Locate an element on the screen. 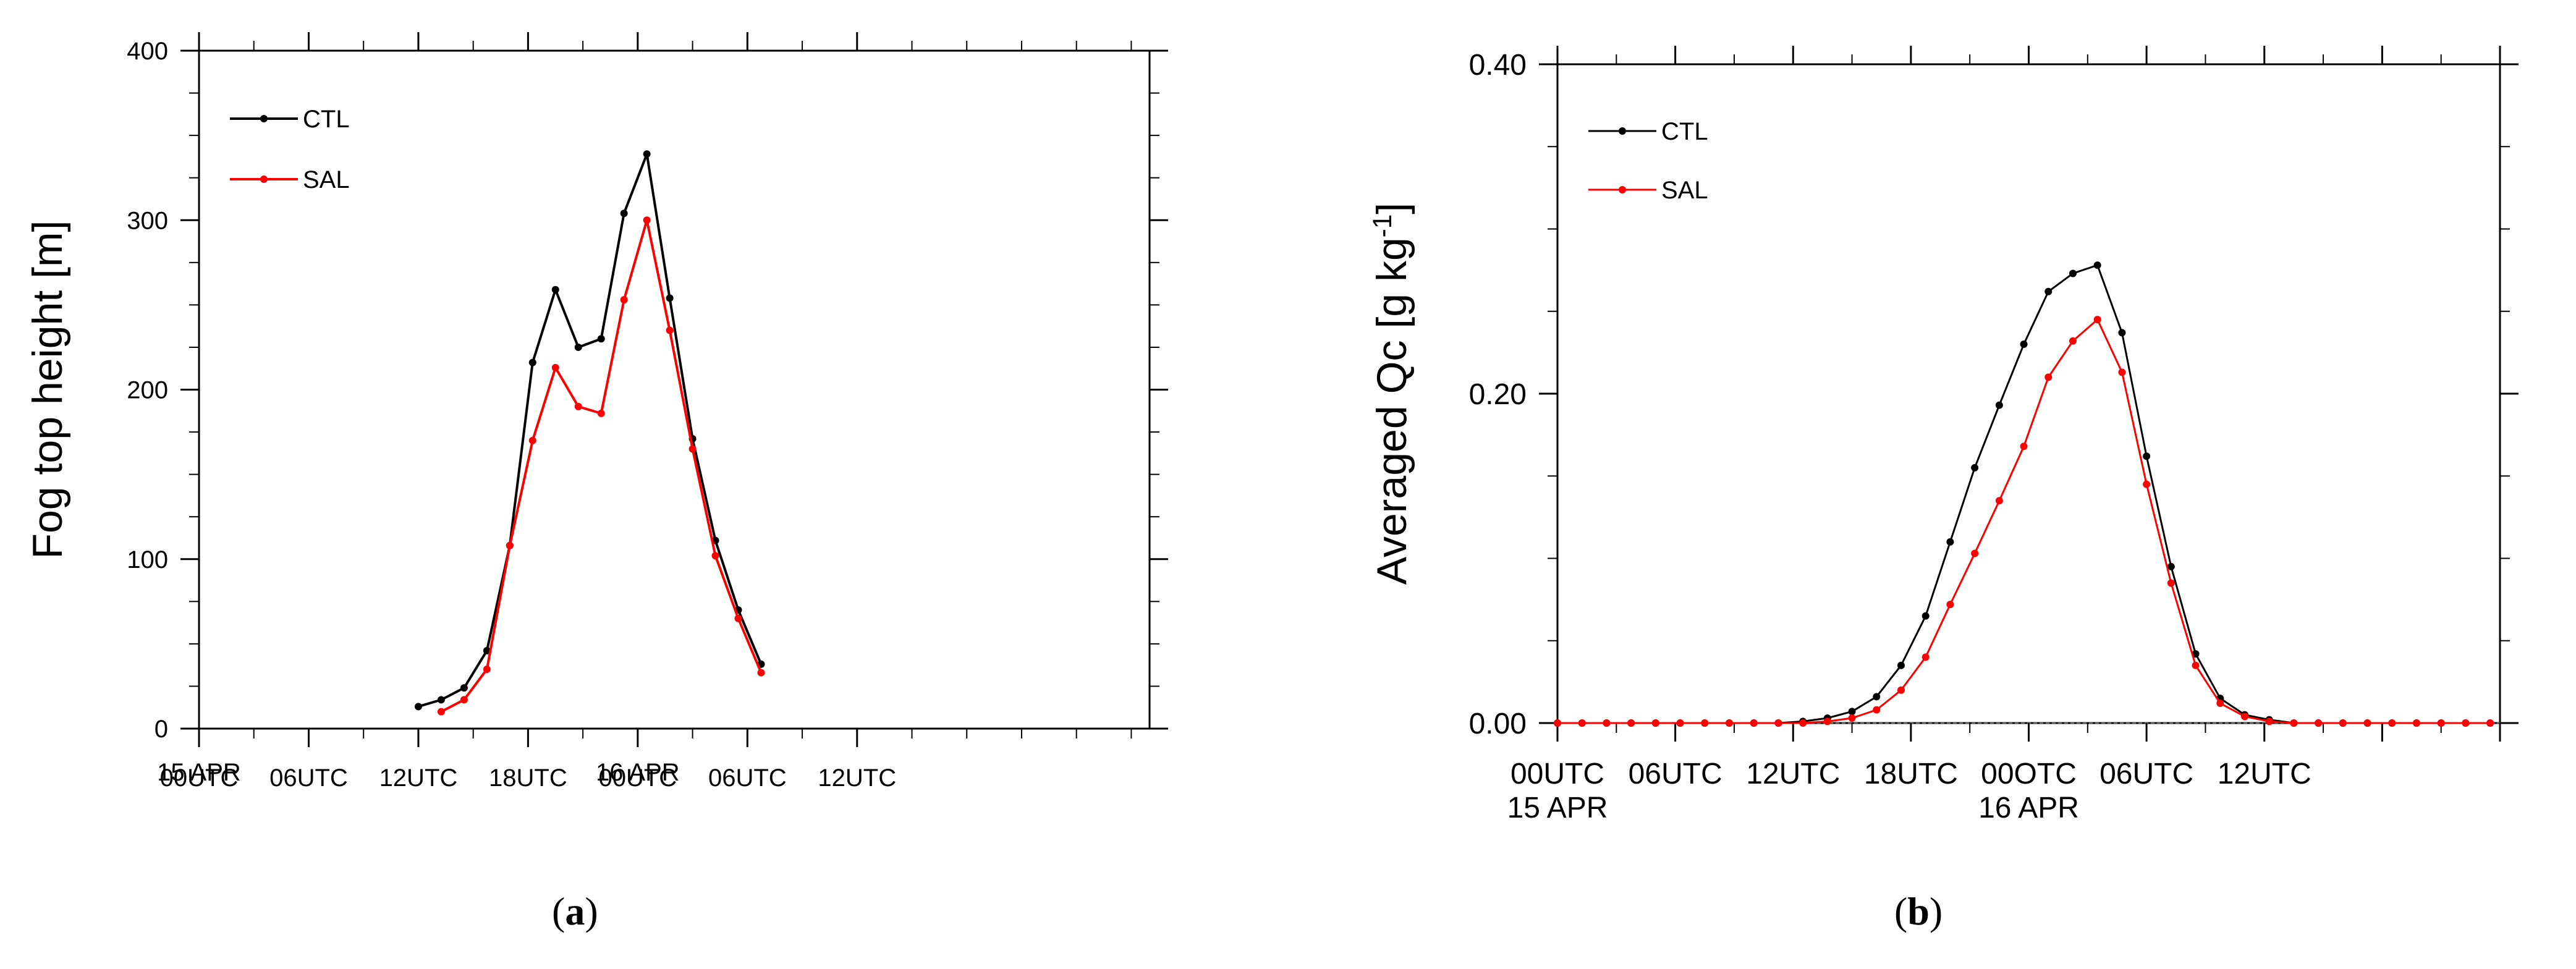 This screenshot has width=2576, height=969. y-tick-label: 0.40 is located at coordinates (1498, 66).